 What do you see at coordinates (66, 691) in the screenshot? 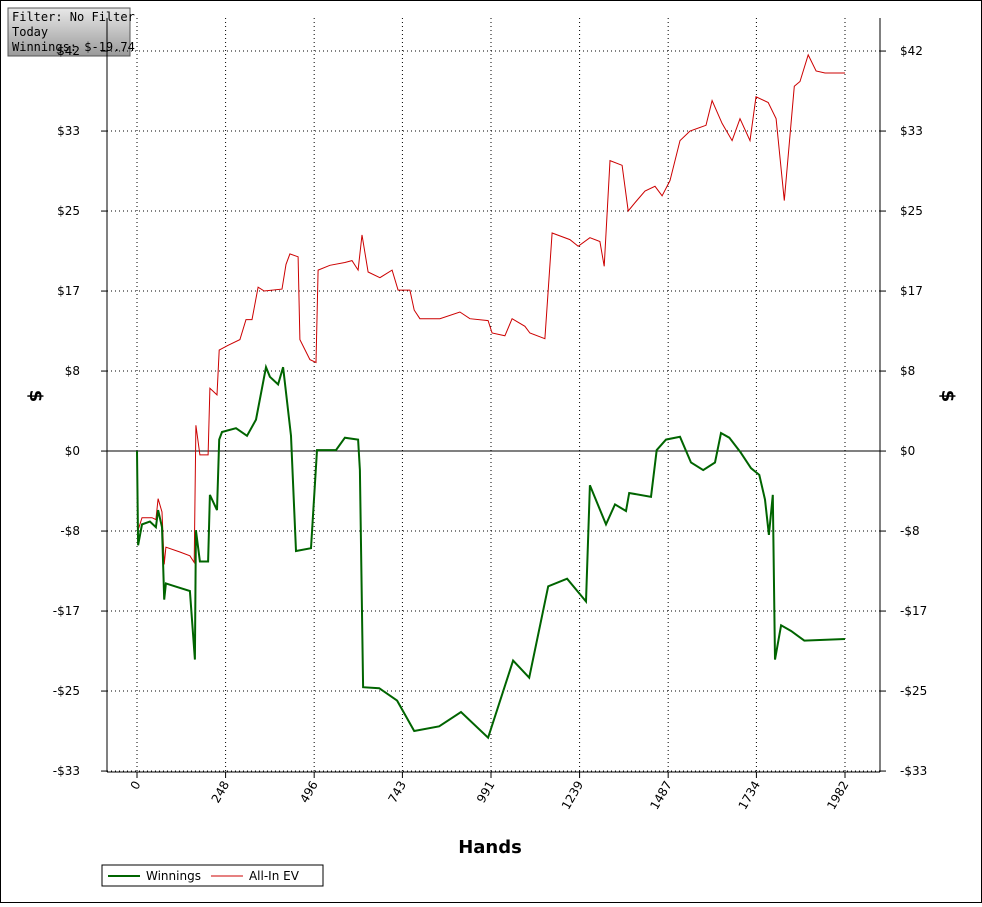
I see `y-tick-label: -$25` at bounding box center [66, 691].